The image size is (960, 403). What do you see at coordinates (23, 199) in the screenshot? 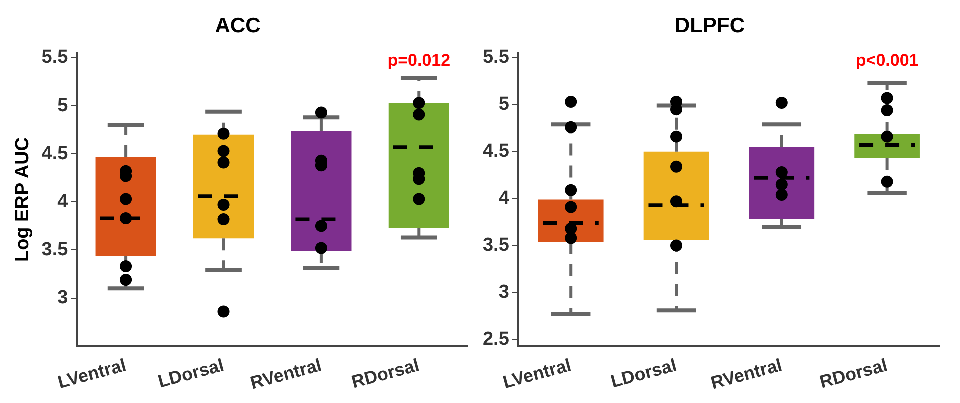
I see `y-axis-title: Log ERP AUC` at bounding box center [23, 199].